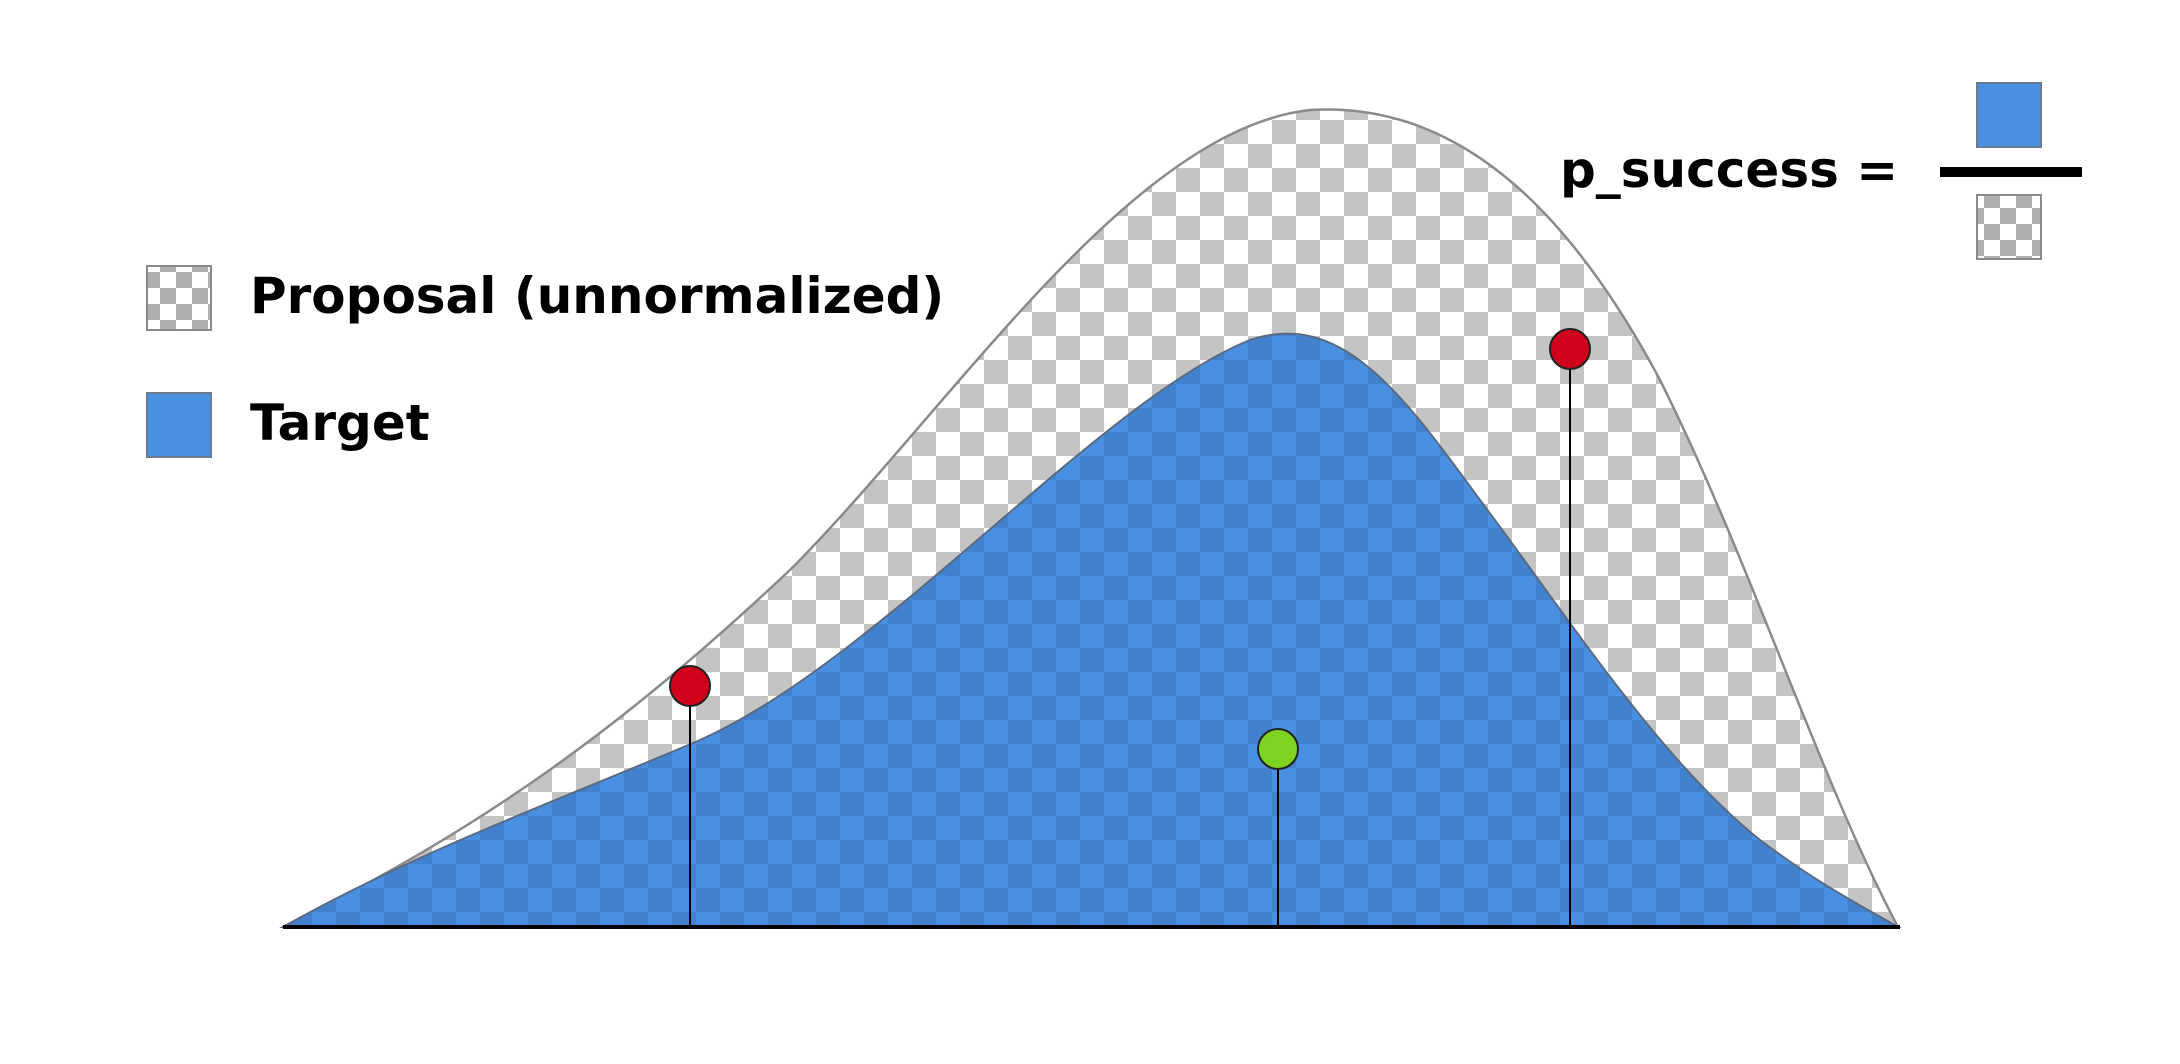  I want to click on legend-label-target: Target, so click(340, 423).